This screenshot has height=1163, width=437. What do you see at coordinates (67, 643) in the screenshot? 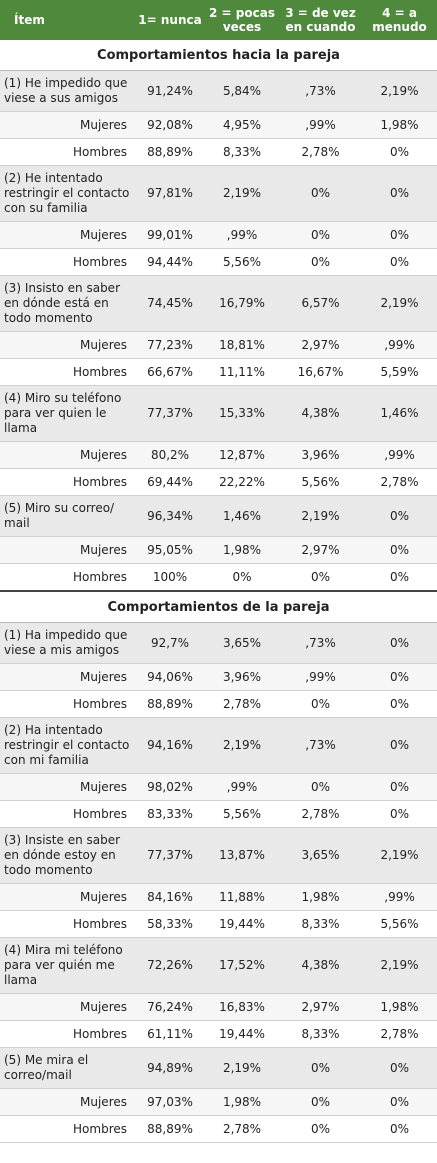
I see `row-label: (1) Ha impedido que viese a mis amigos` at bounding box center [67, 643].